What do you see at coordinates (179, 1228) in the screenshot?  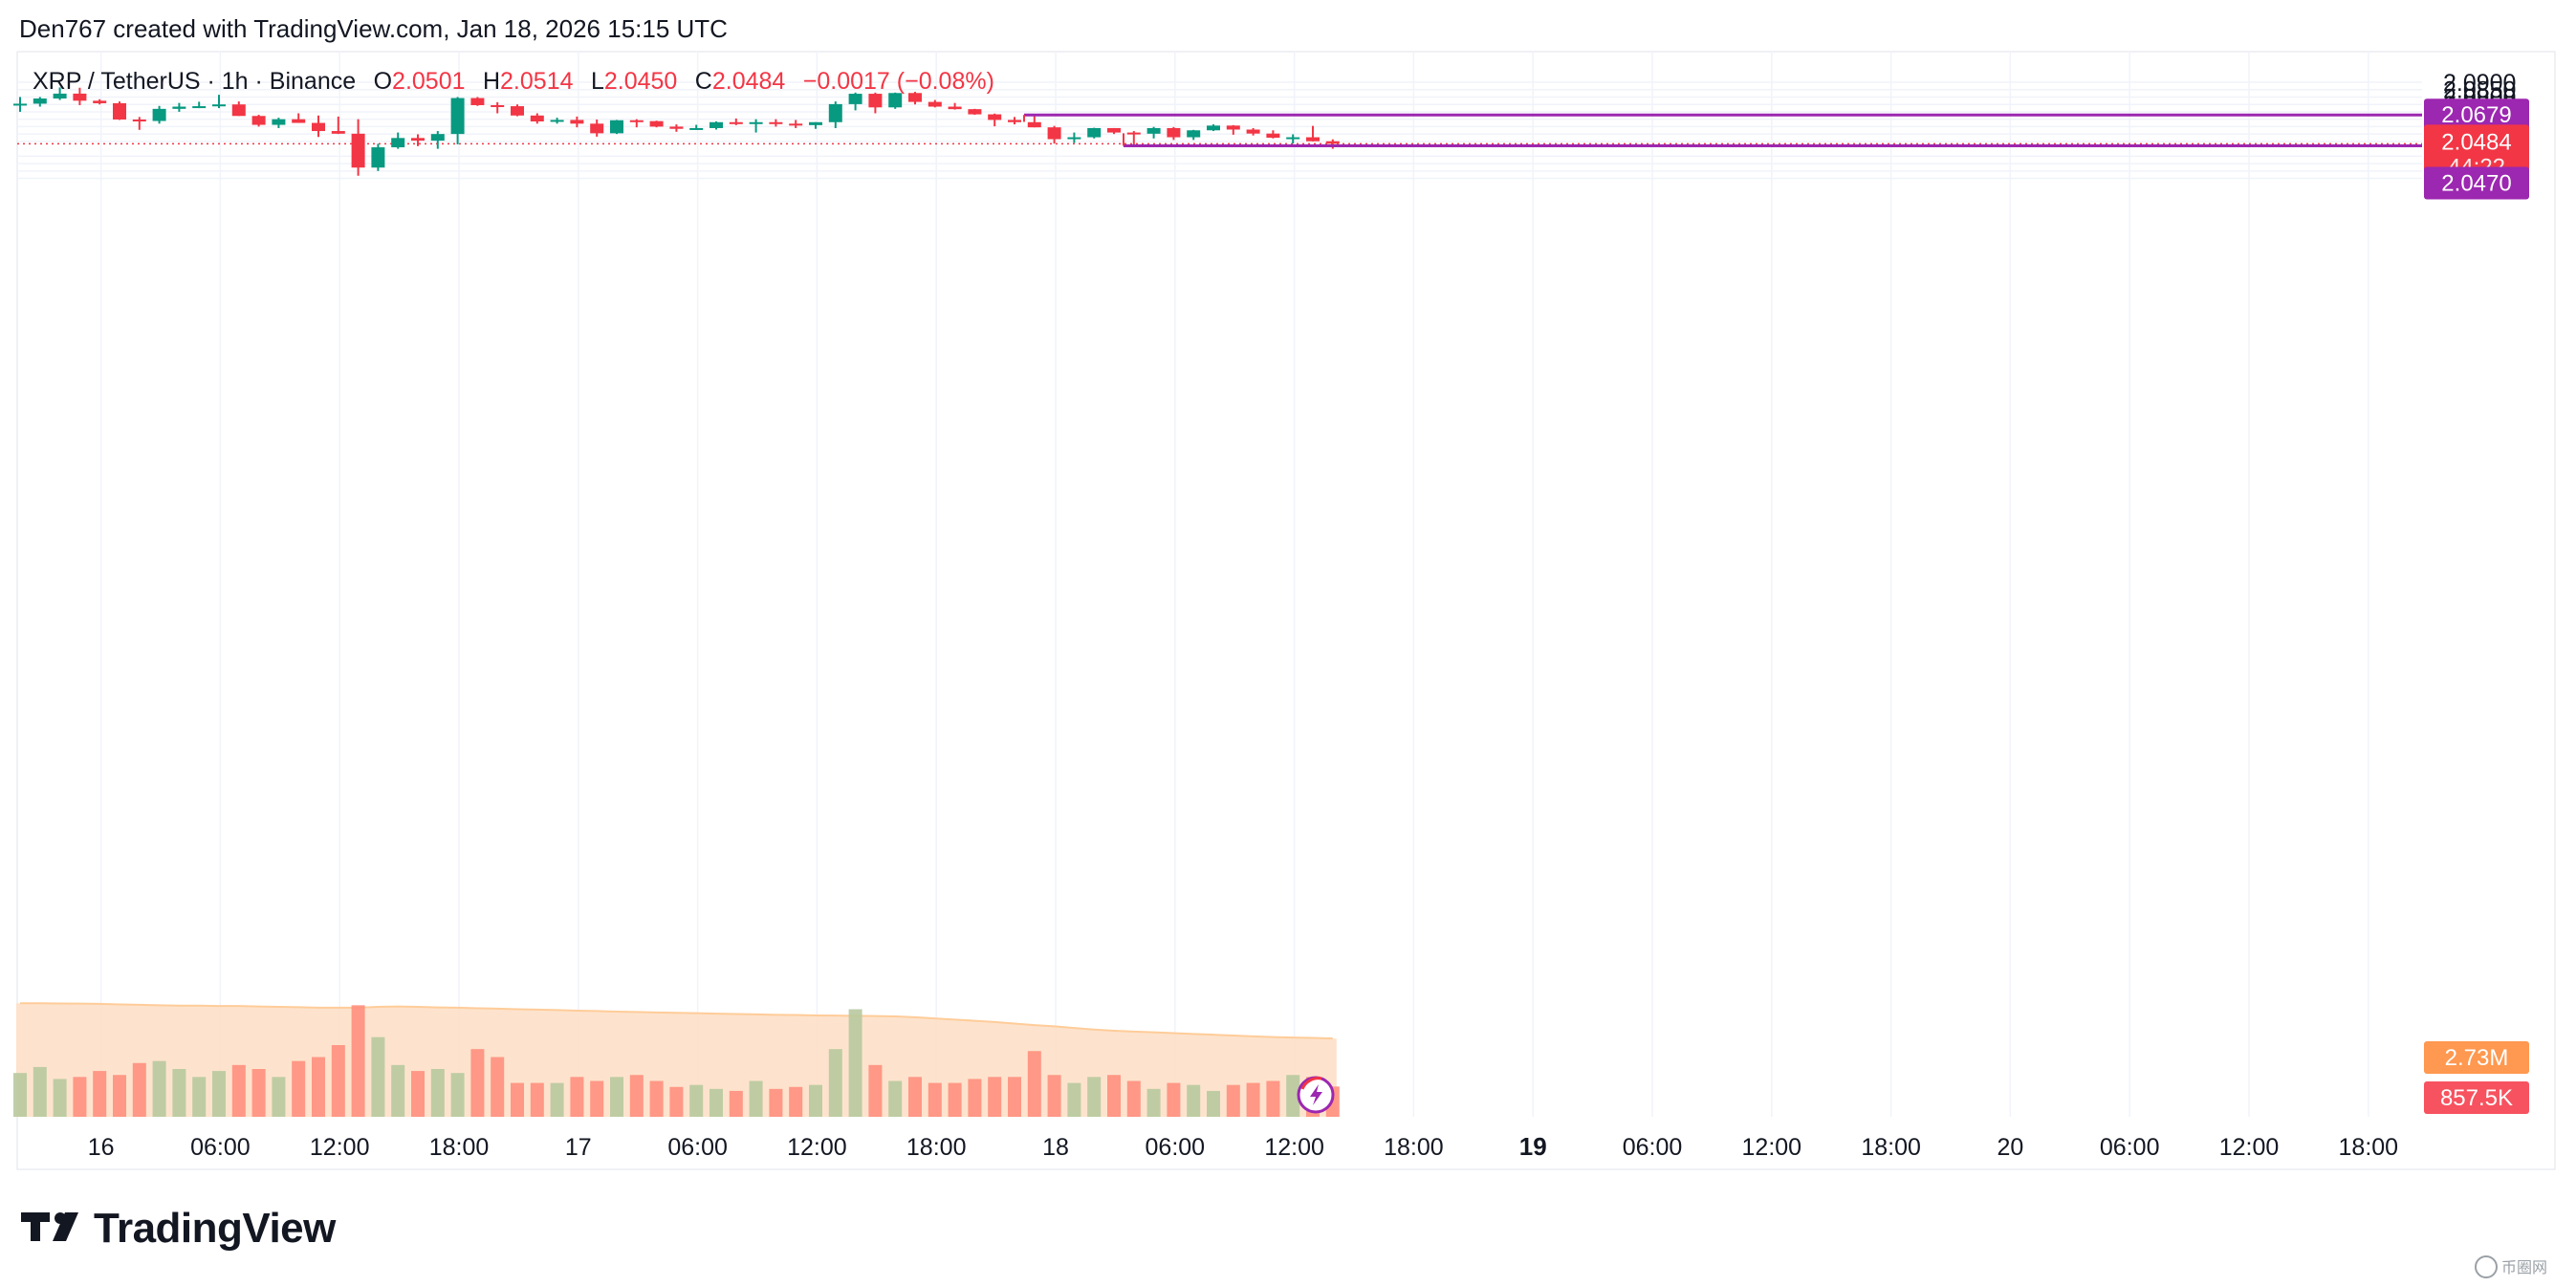 I see `tradingview-logo: TradingView` at bounding box center [179, 1228].